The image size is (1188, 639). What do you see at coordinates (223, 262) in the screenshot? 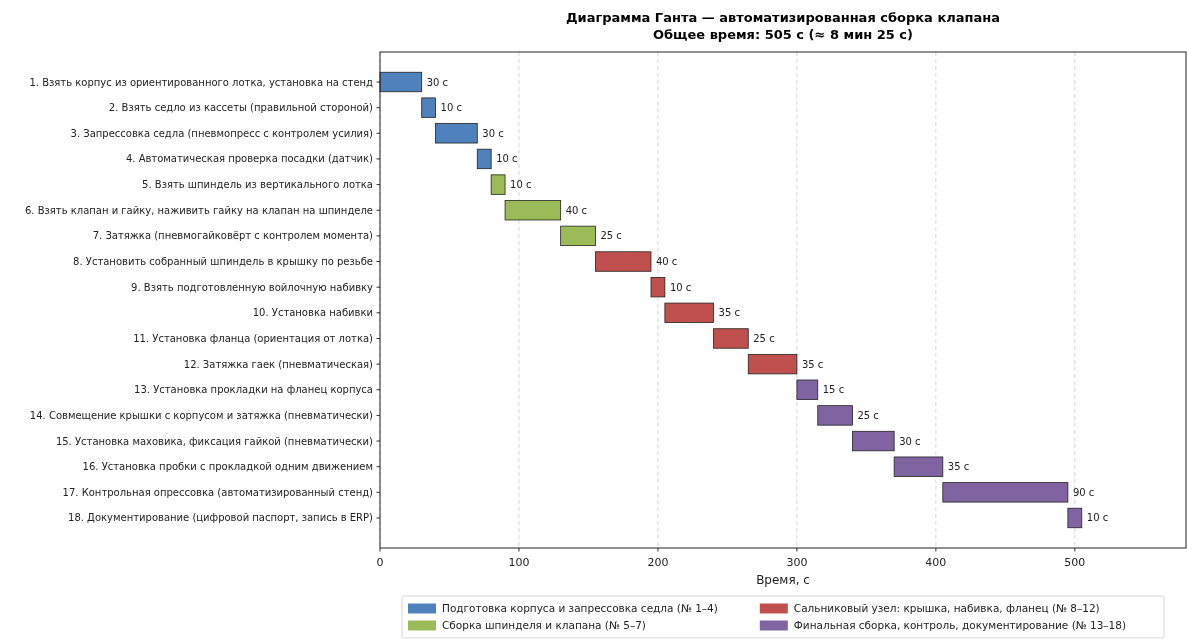
I see `y-tick-label: 8. Установить собранный шпиндель в крышку по резьбе` at bounding box center [223, 262].